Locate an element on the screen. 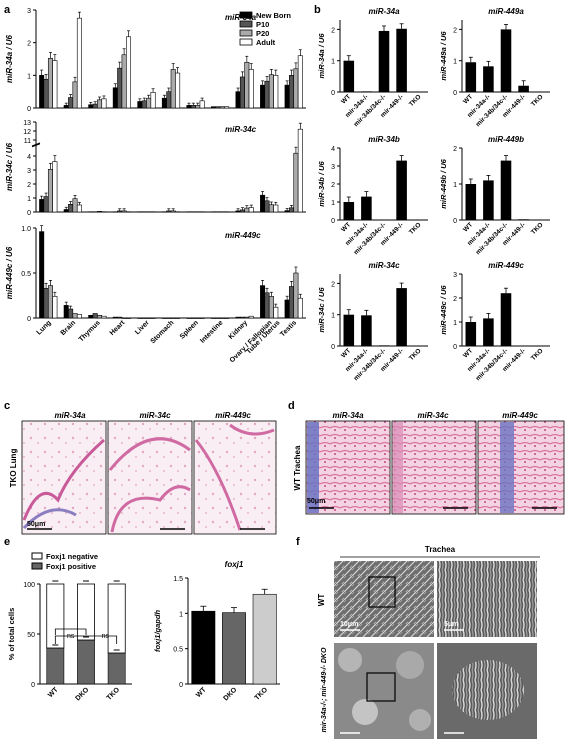  b-ytick-label-2-3: 3 is located at coordinates (333, 167).